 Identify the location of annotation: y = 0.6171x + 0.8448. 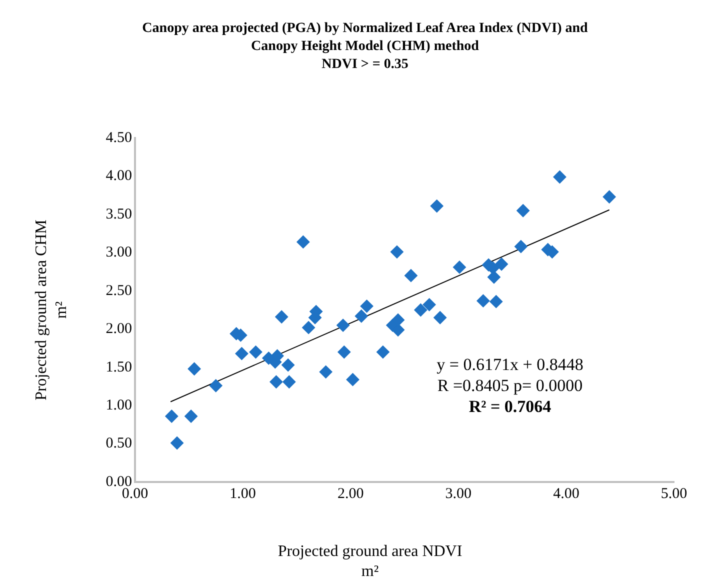
(510, 364).